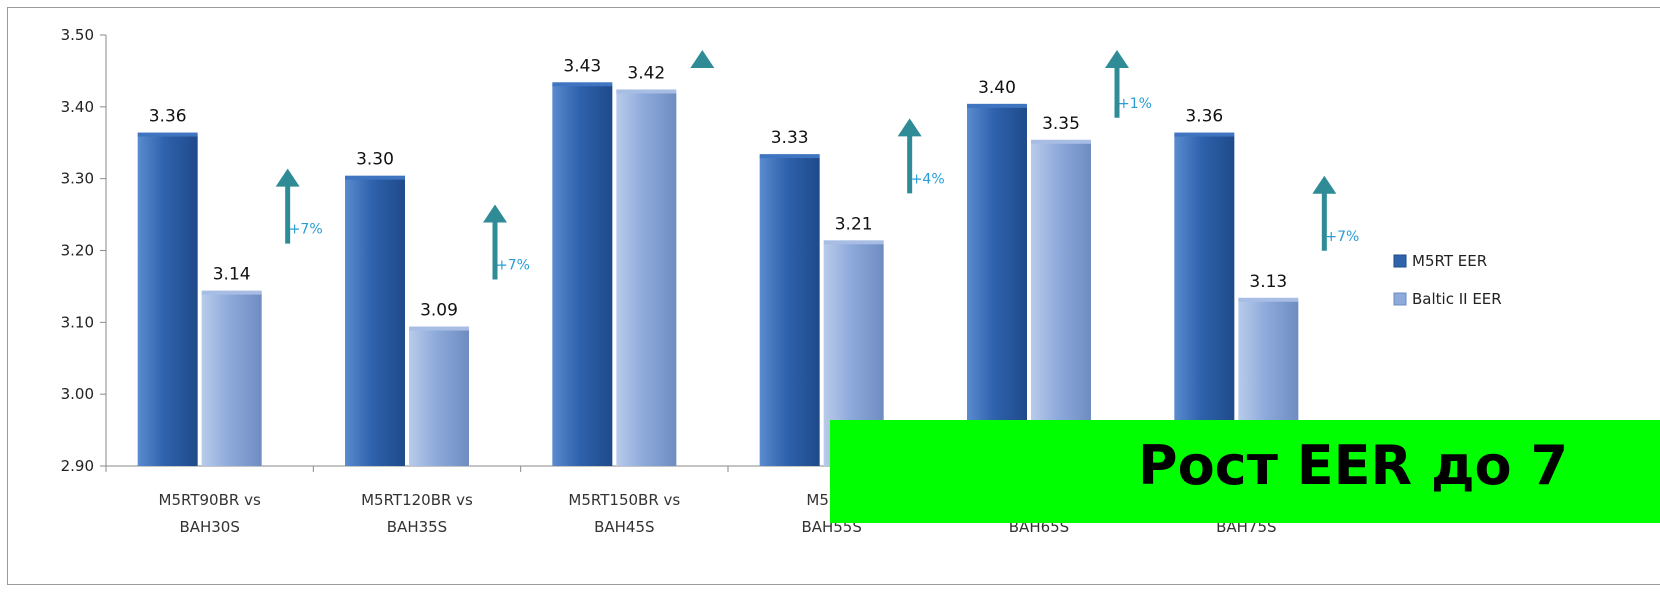 Image resolution: width=1660 pixels, height=592 pixels. I want to click on data-label: 3.35, so click(1061, 124).